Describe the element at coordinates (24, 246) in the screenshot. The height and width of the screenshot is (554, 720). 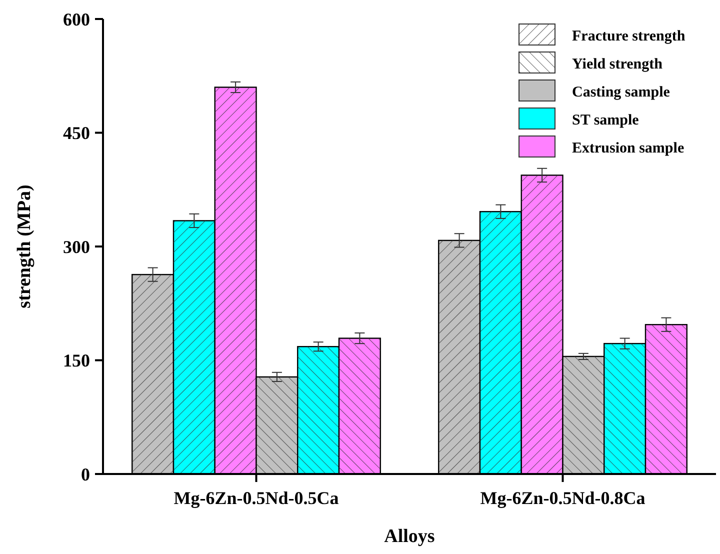
I see `y-axis-title: strength (MPa)` at that location.